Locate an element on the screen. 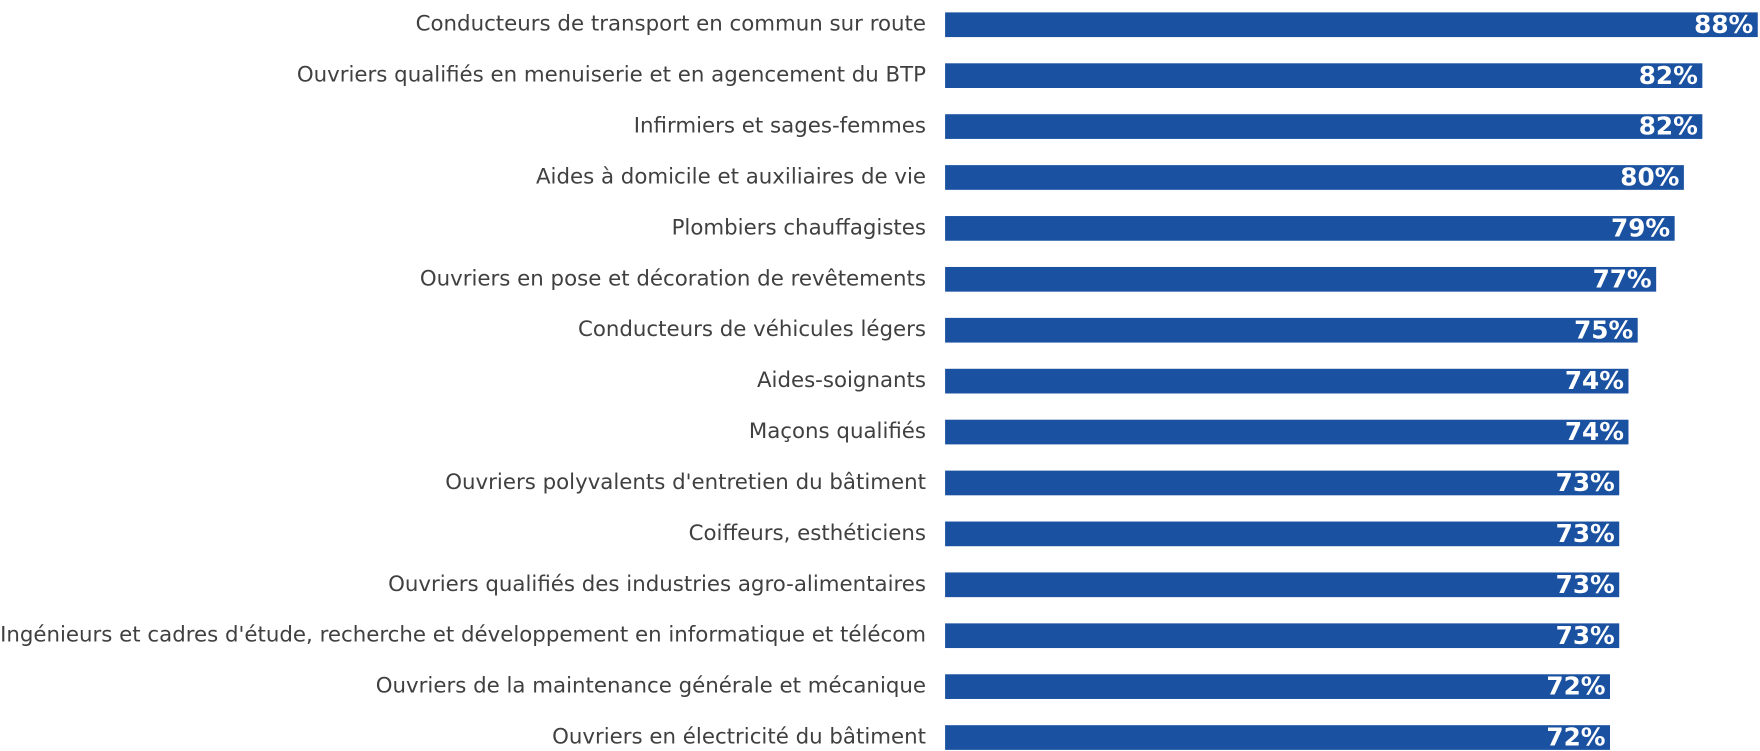 The height and width of the screenshot is (751, 1760). value-label: 77% is located at coordinates (1622, 278).